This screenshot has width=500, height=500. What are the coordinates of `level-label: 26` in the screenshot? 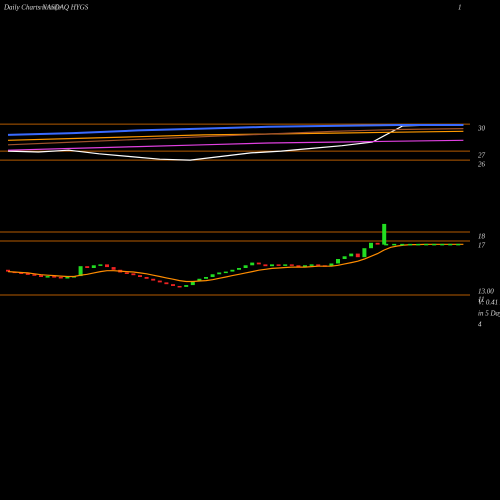 It's located at (482, 165).